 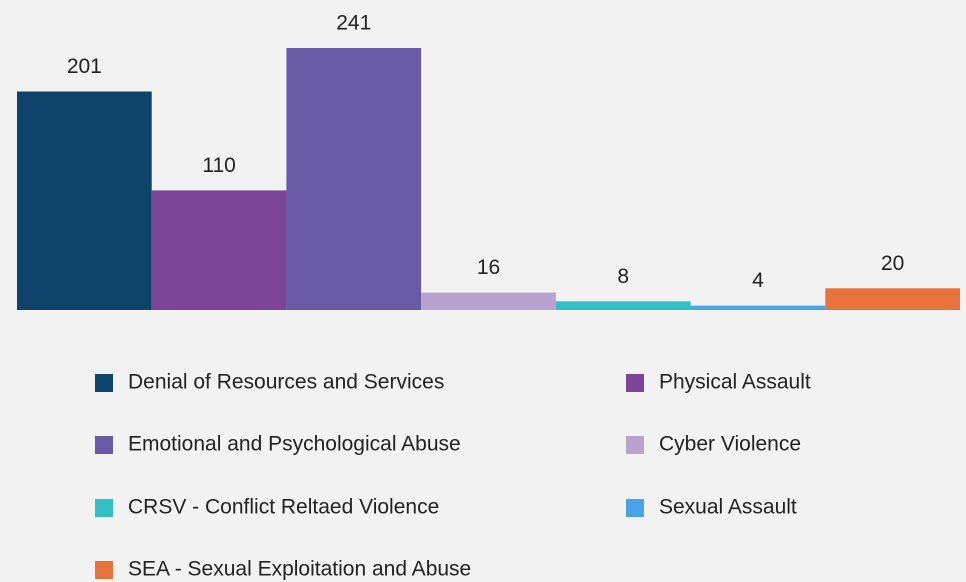 What do you see at coordinates (283, 507) in the screenshot?
I see `legend-label: CRSV - Conflict Reltaed Violence` at bounding box center [283, 507].